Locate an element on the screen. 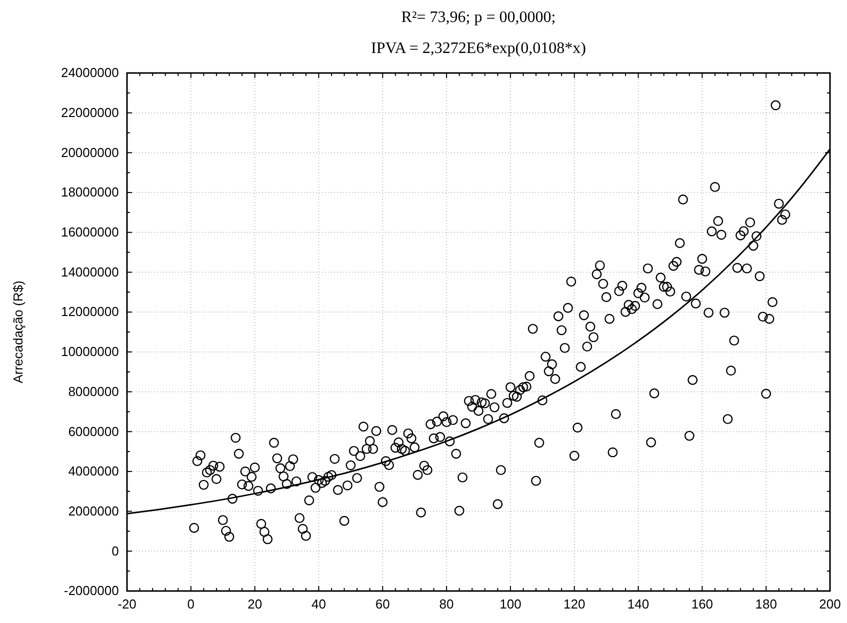 The image size is (847, 623). y-tick-label: -2000000 is located at coordinates (91, 590).